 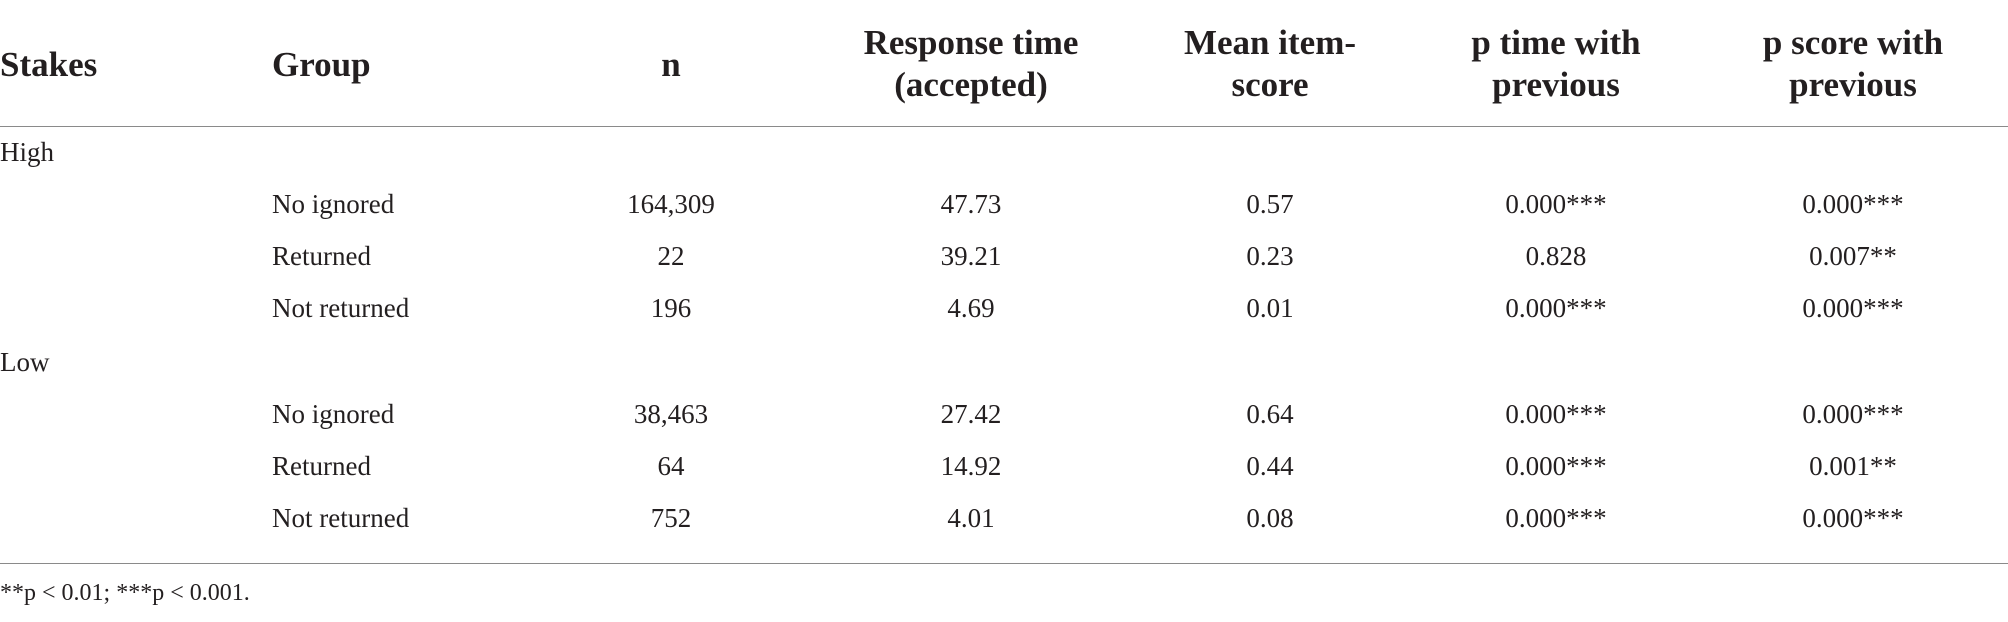 What do you see at coordinates (1270, 518) in the screenshot?
I see `cell-mean-score: 0.08` at bounding box center [1270, 518].